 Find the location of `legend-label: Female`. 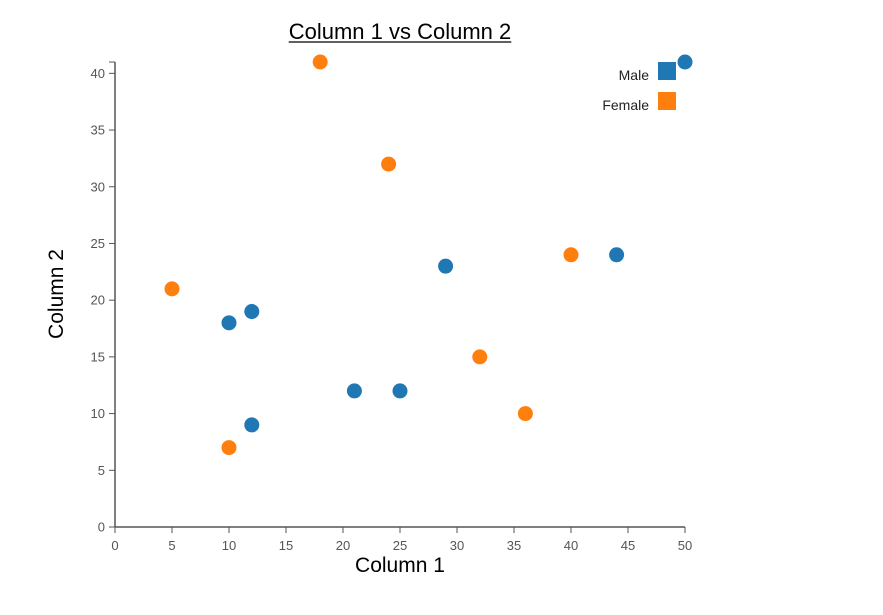

legend-label: Female is located at coordinates (625, 105).